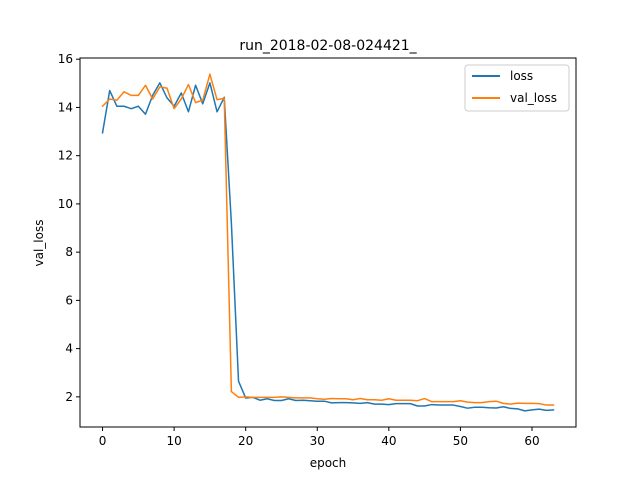 The image size is (640, 484). Describe the element at coordinates (69, 228) in the screenshot. I see `y-ticks: 2 4 6 8 10 12 14 16` at that location.